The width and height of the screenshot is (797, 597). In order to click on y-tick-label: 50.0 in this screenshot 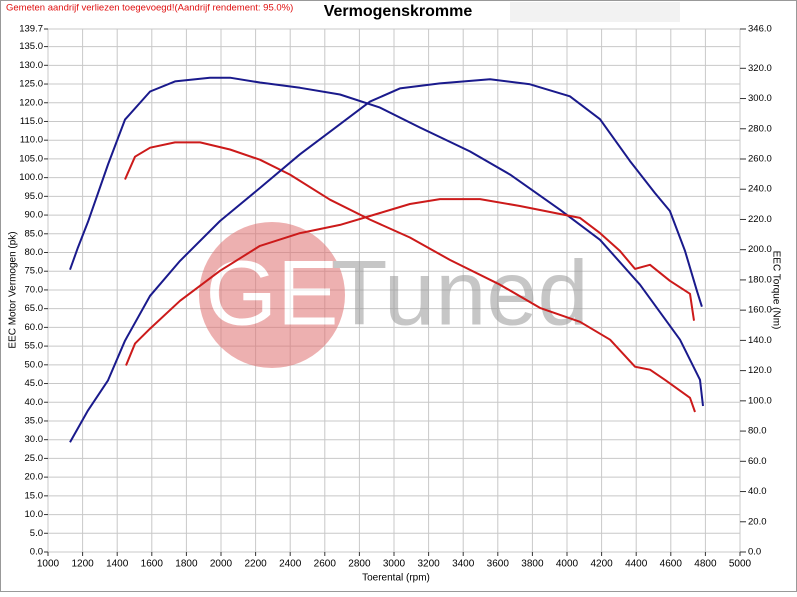, I will do `click(34, 364)`.